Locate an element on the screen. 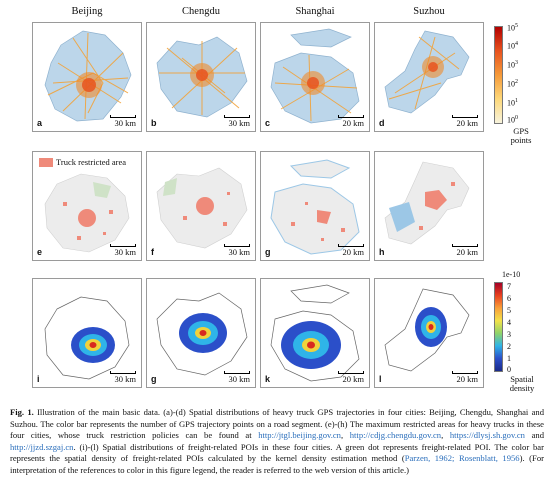 The width and height of the screenshot is (554, 479). panel-letter: h is located at coordinates (382, 252).